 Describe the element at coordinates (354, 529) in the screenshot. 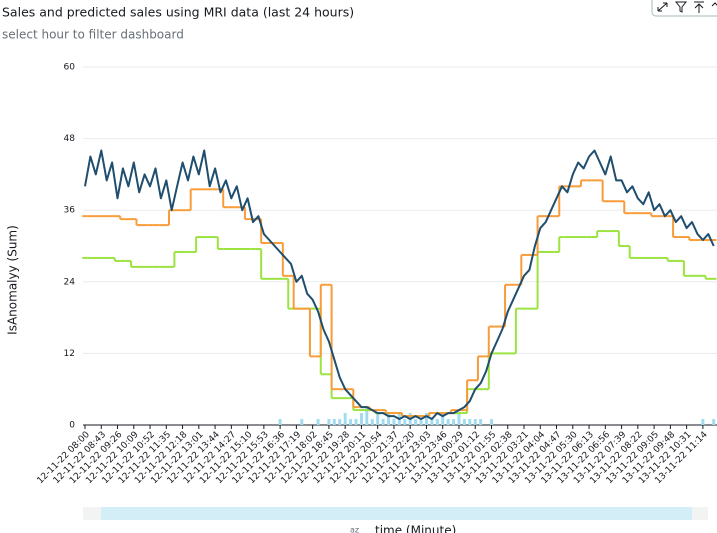

I see `sort-indicator: az` at that location.